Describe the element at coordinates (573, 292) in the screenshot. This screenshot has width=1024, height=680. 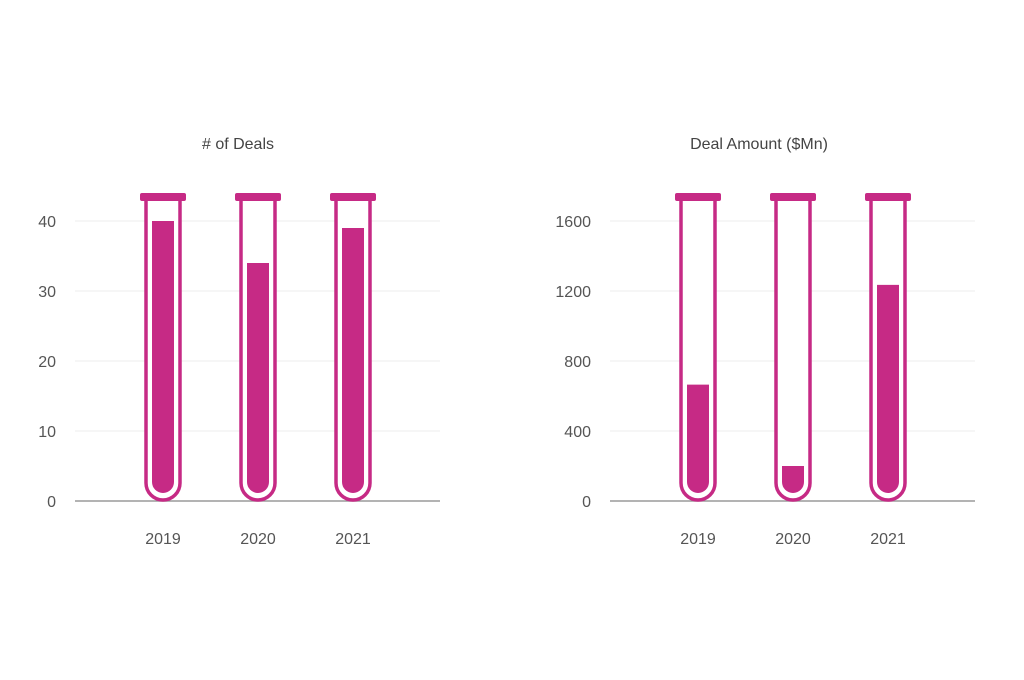
I see `y-tick-label: 1200` at that location.